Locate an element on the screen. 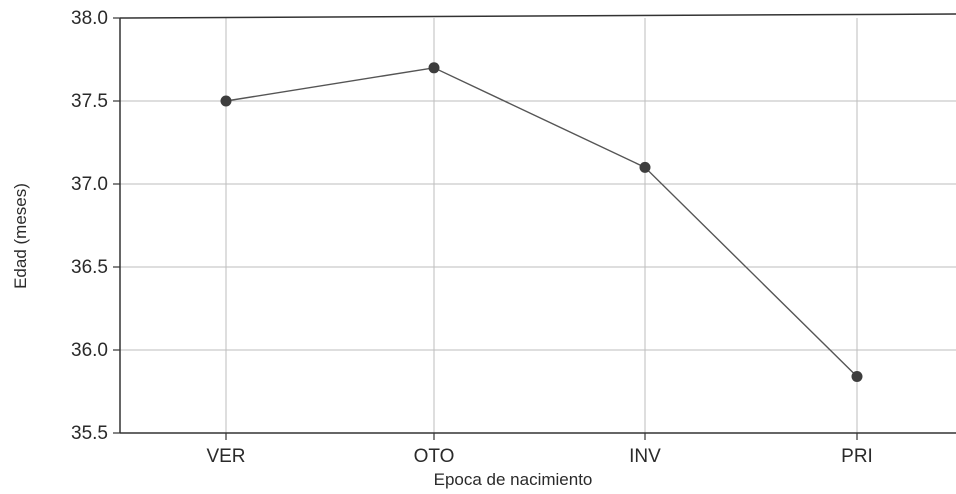 The height and width of the screenshot is (494, 956). y-tick-label: 36.0 is located at coordinates (89, 350).